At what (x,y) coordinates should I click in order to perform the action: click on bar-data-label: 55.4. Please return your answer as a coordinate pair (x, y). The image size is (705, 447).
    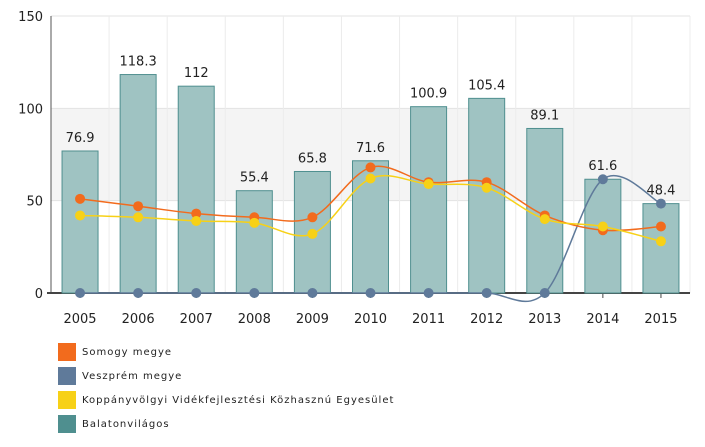
    Looking at the image, I should click on (254, 178).